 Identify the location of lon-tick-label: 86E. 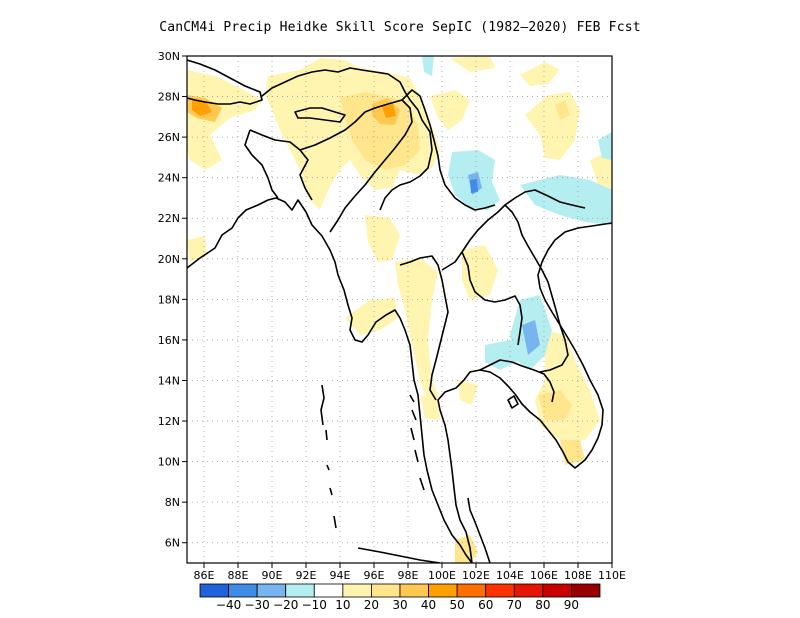
(204, 575).